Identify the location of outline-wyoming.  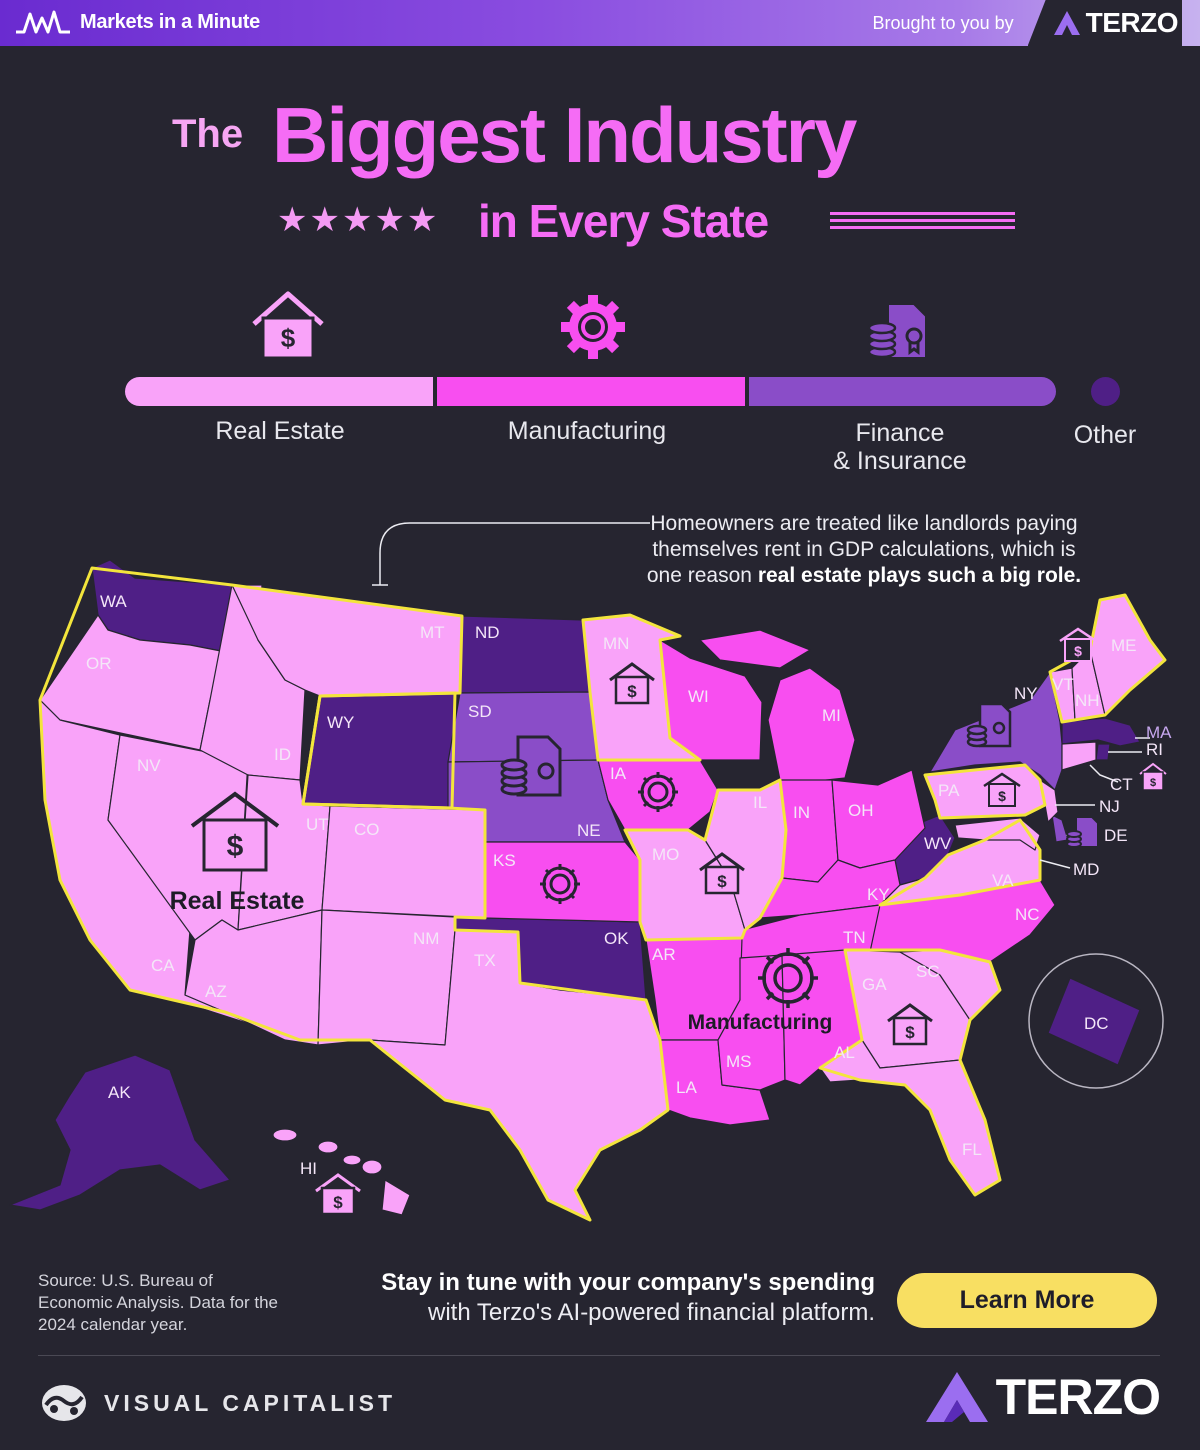
(379, 750).